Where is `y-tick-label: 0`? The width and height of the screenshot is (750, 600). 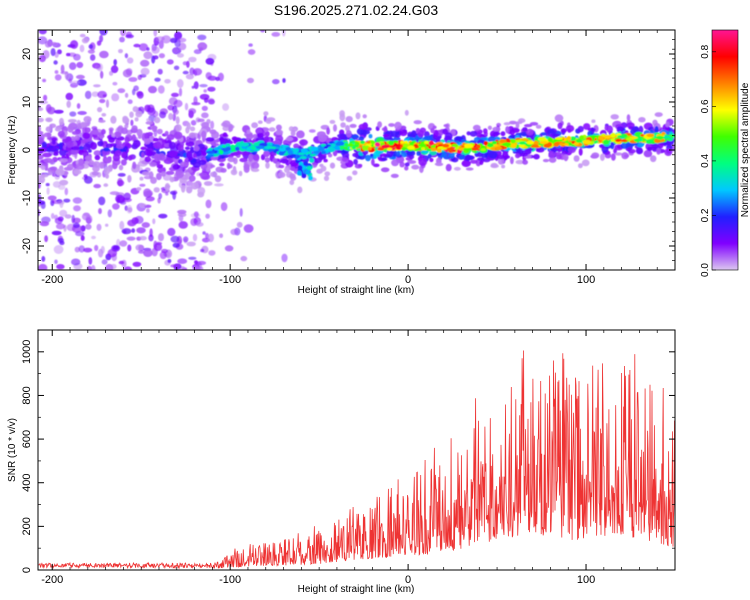
y-tick-label: 0 is located at coordinates (27, 150).